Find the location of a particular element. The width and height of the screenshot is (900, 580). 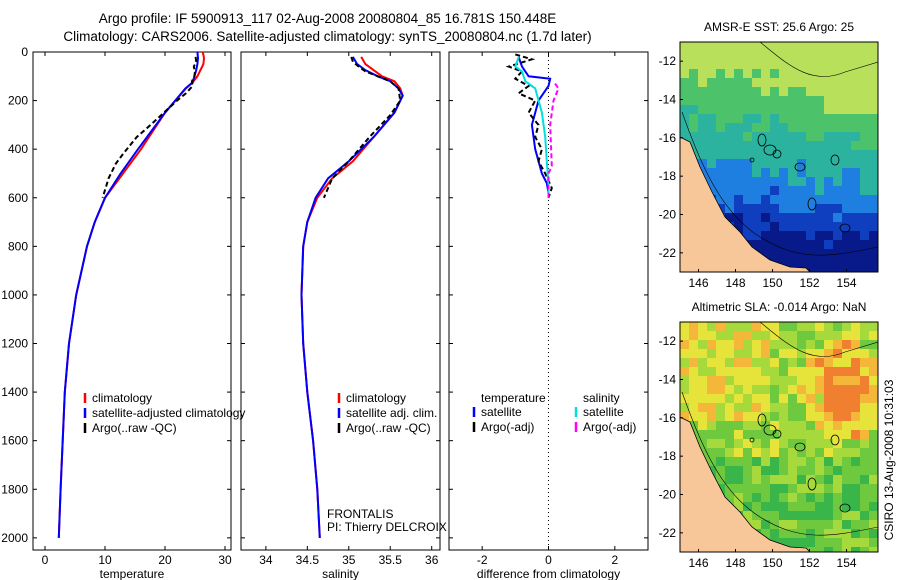

y-tick-label: 800 is located at coordinates (18, 246).